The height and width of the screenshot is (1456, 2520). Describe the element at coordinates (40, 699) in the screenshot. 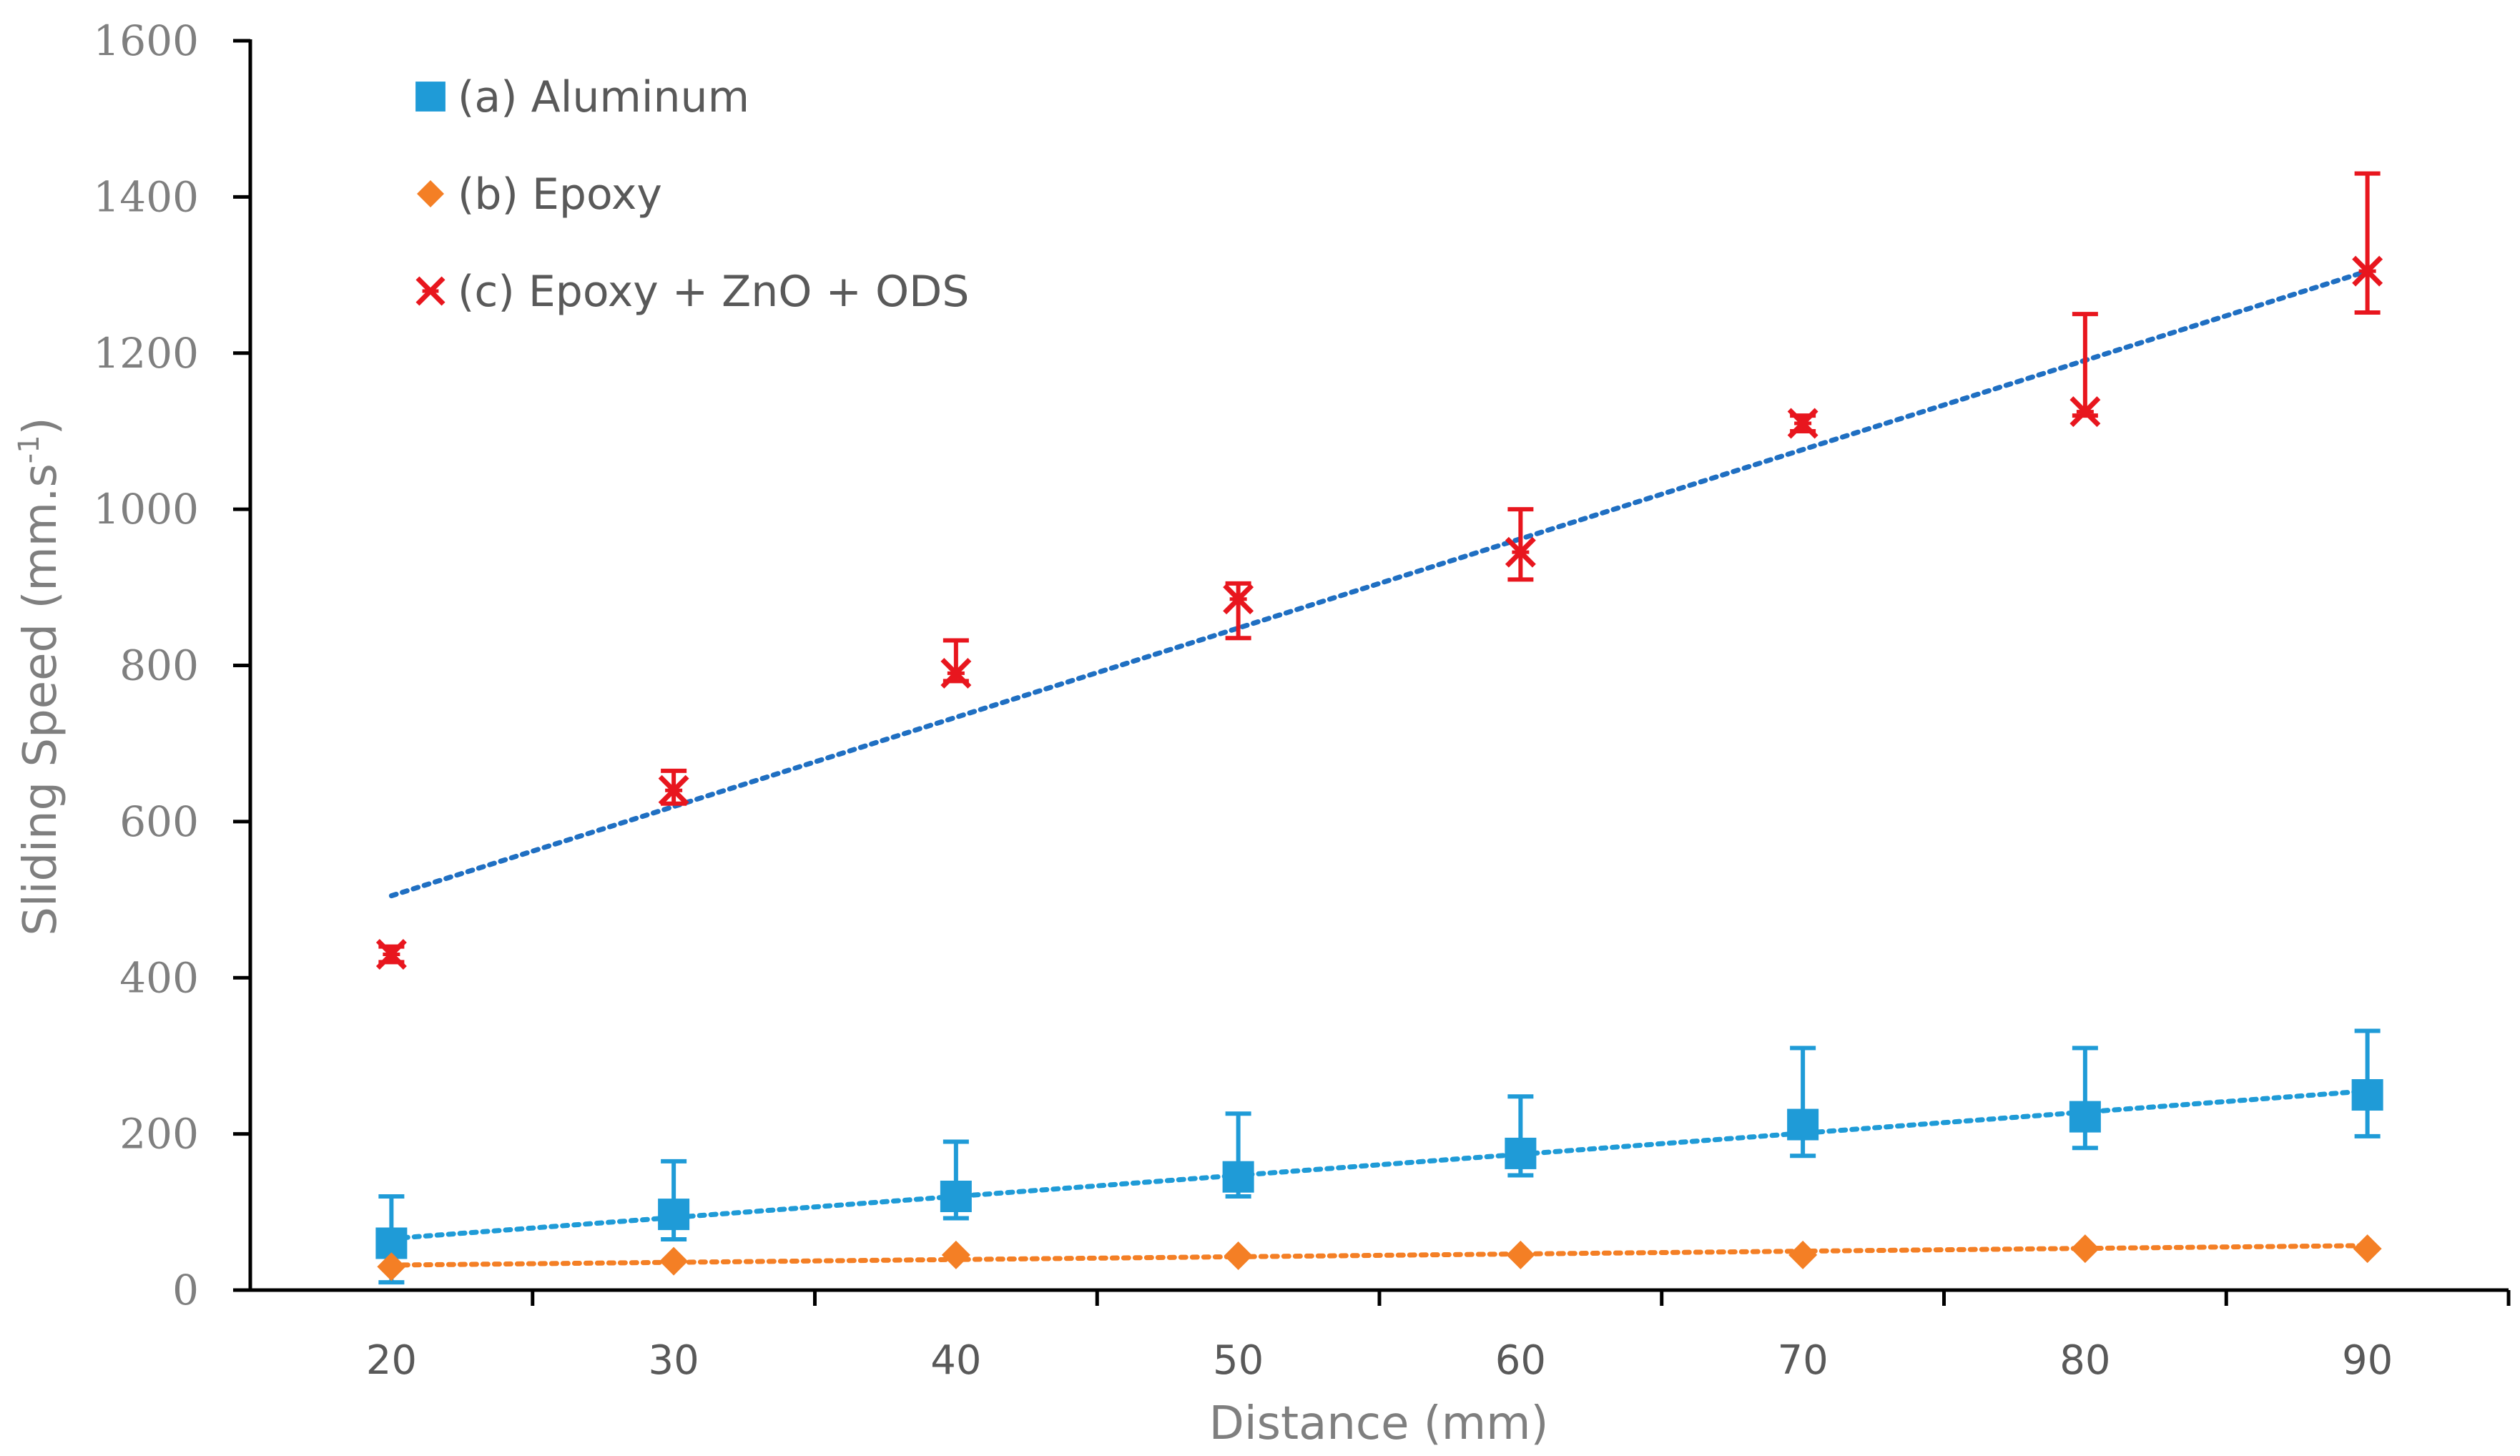

I see `y-axis-title-main: Sliding Speed (mm.s` at that location.